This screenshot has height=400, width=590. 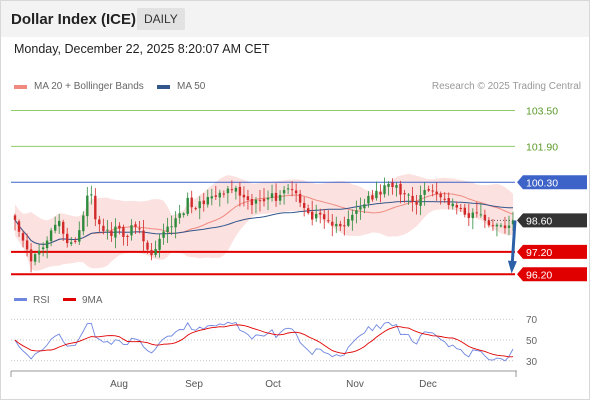 What do you see at coordinates (74, 19) in the screenshot?
I see `chart-title: Dollar Index (ICE)` at bounding box center [74, 19].